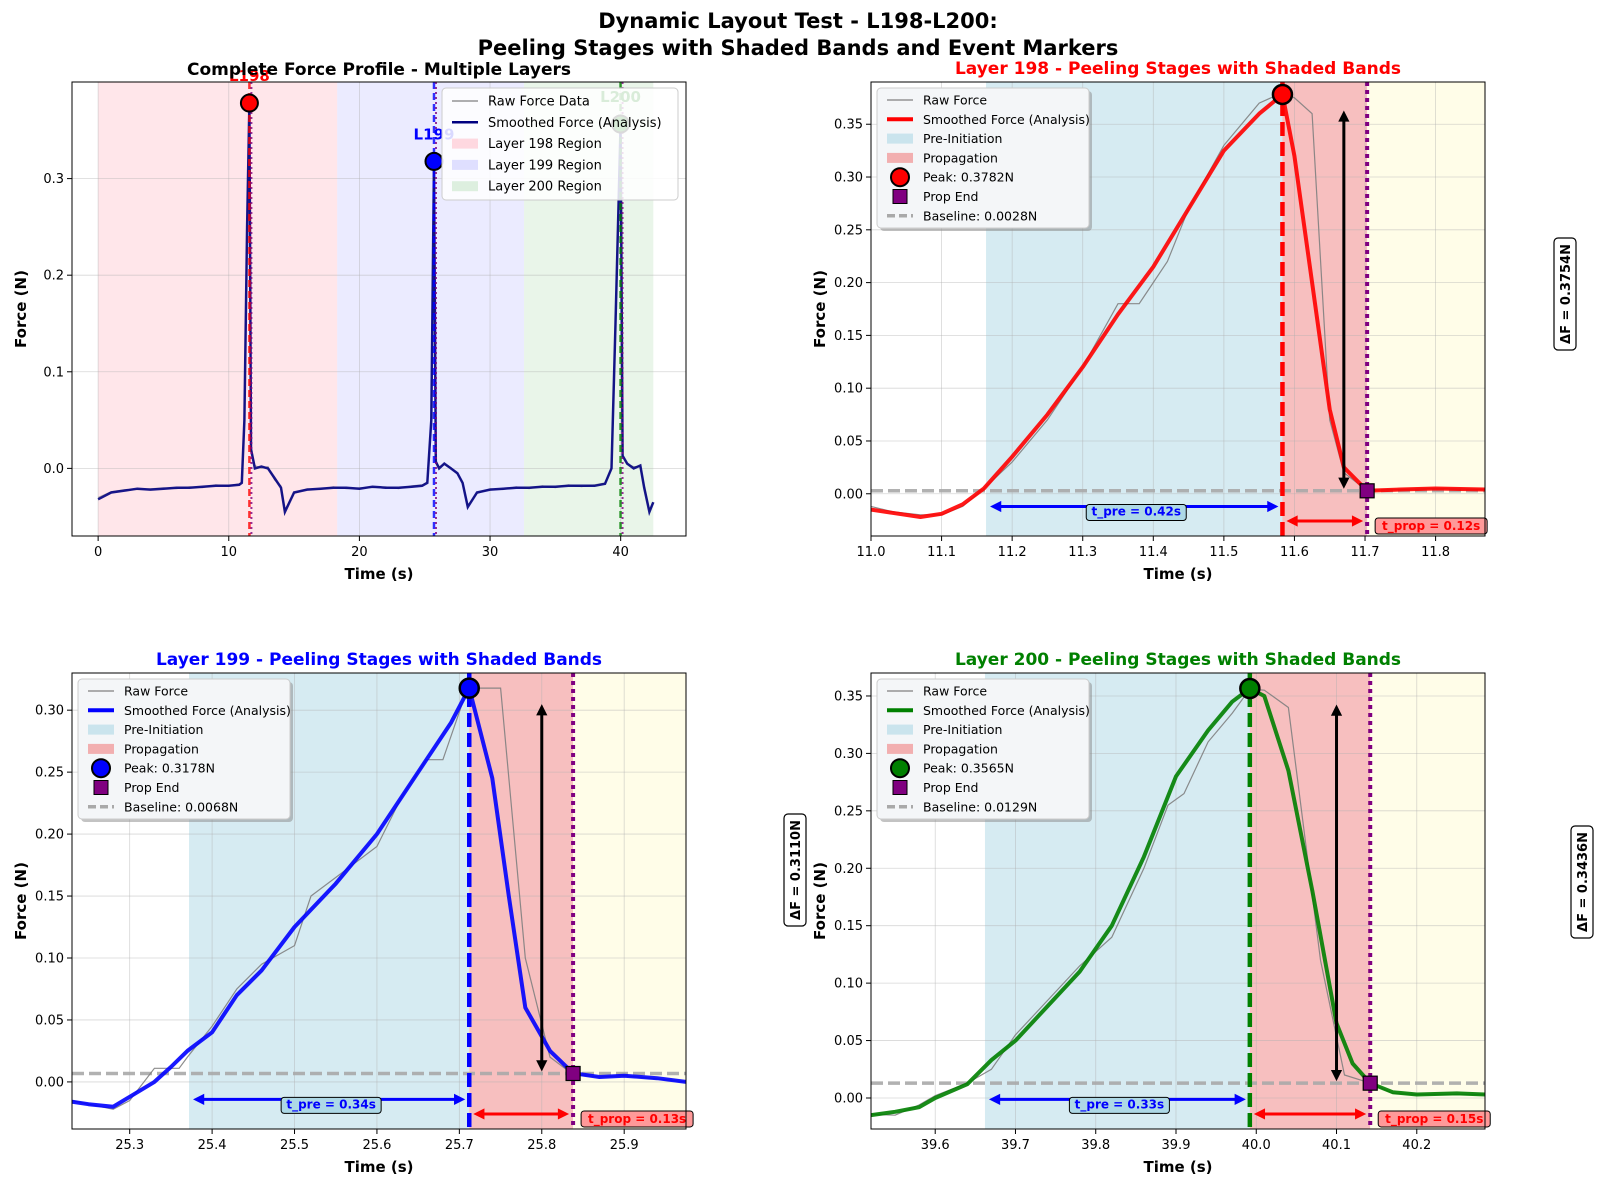 The width and height of the screenshot is (1597, 1181). Describe the element at coordinates (545, 187) in the screenshot. I see `legend-label: Layer 200 Region` at that location.